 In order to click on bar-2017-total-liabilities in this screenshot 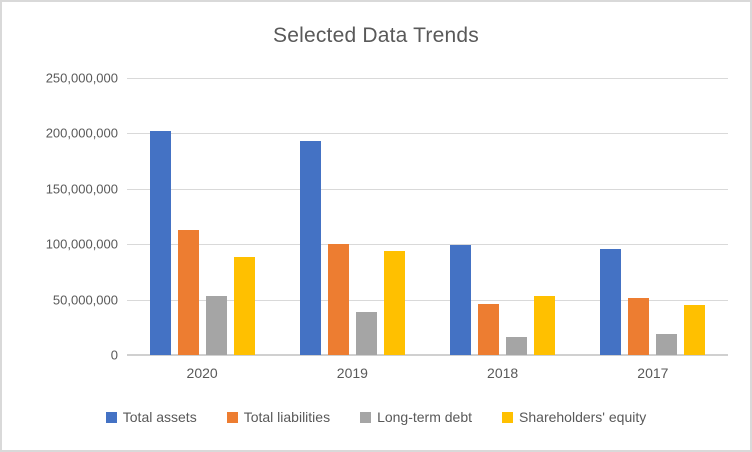, I will do `click(639, 326)`.